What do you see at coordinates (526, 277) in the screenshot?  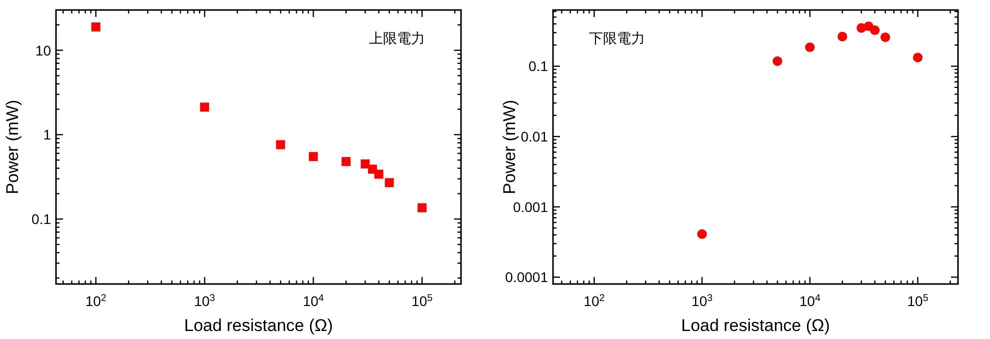 I see `y-tick-label: 0.0001` at bounding box center [526, 277].